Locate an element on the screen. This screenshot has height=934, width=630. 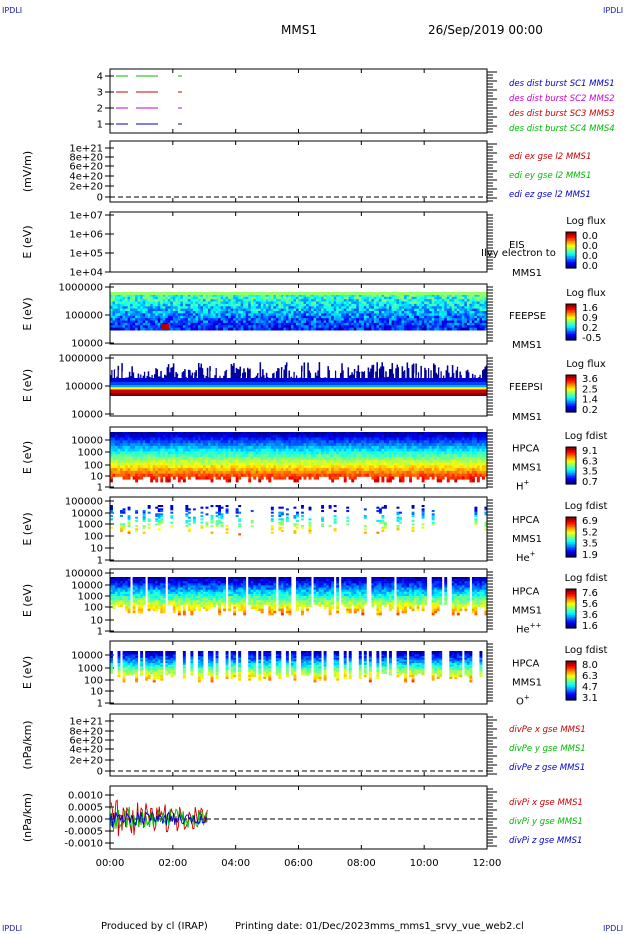
legend-entry: edi ex gse l2 MMS1 is located at coordinates (550, 157).